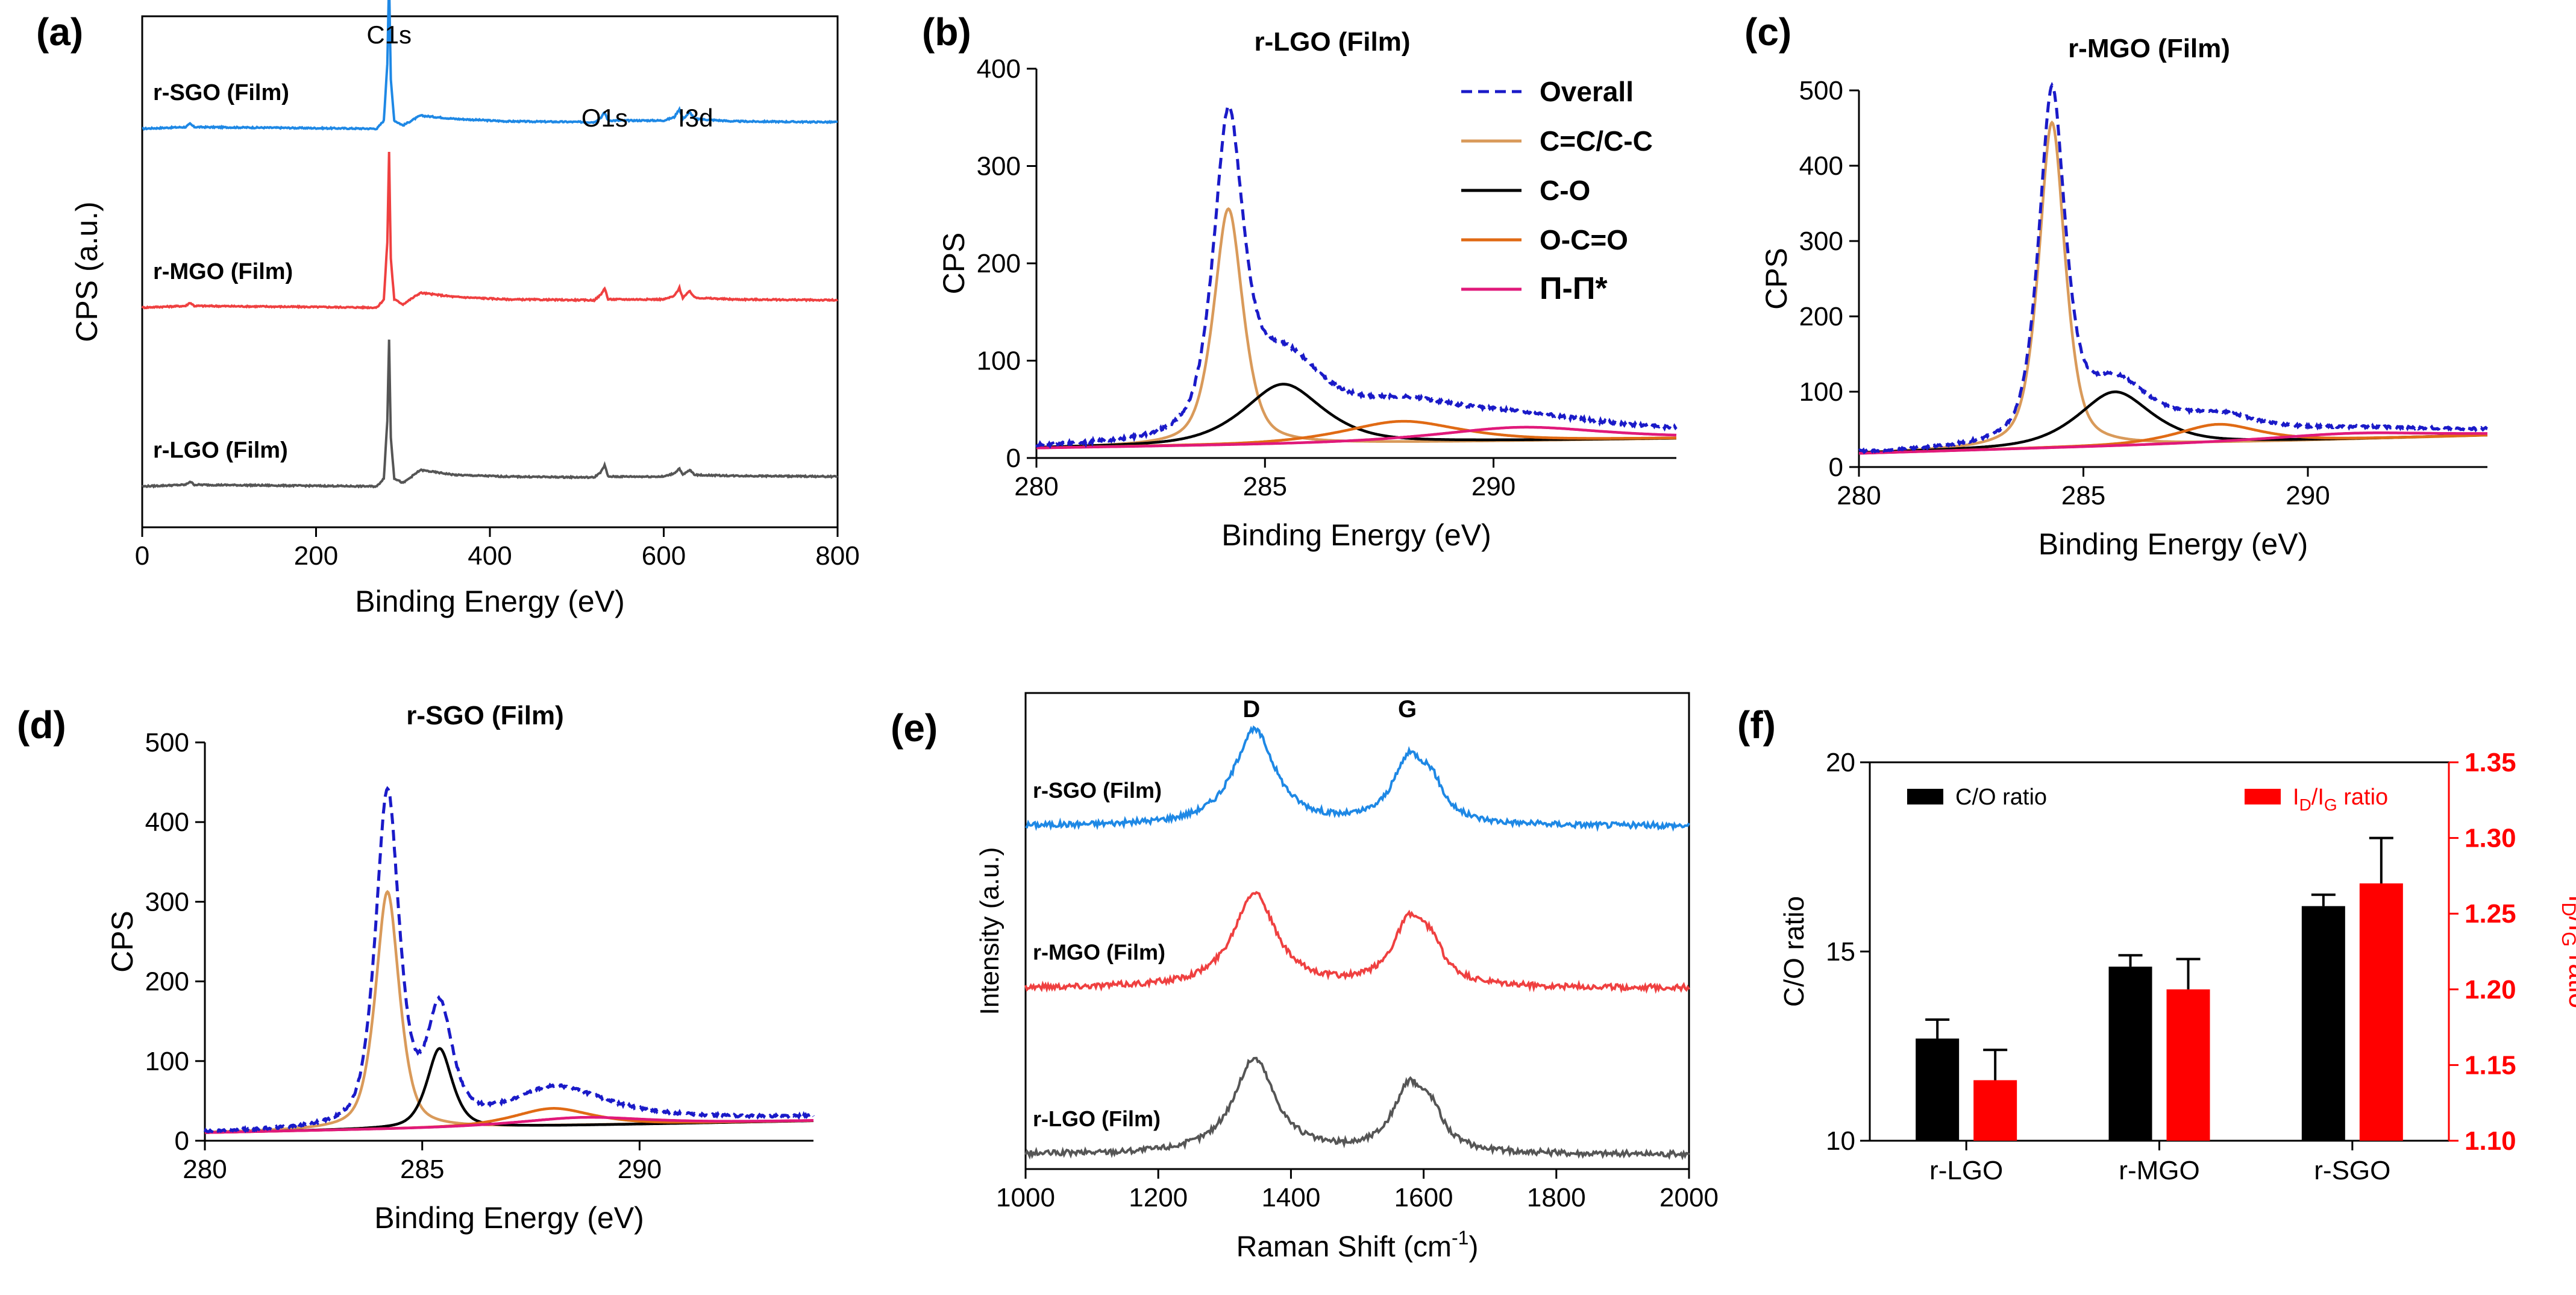 The width and height of the screenshot is (2576, 1295). I want to click on x-category-label: r-LGO, so click(1966, 1170).